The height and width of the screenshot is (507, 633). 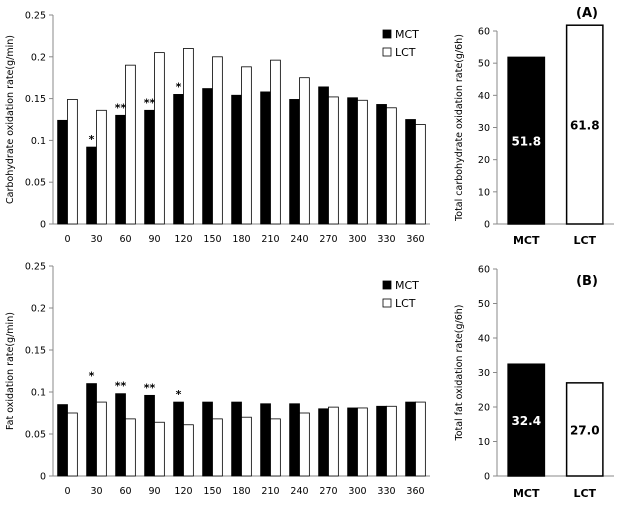 I want to click on y-axis-label: Fat oxidation rate(g/min), so click(x=10, y=371).